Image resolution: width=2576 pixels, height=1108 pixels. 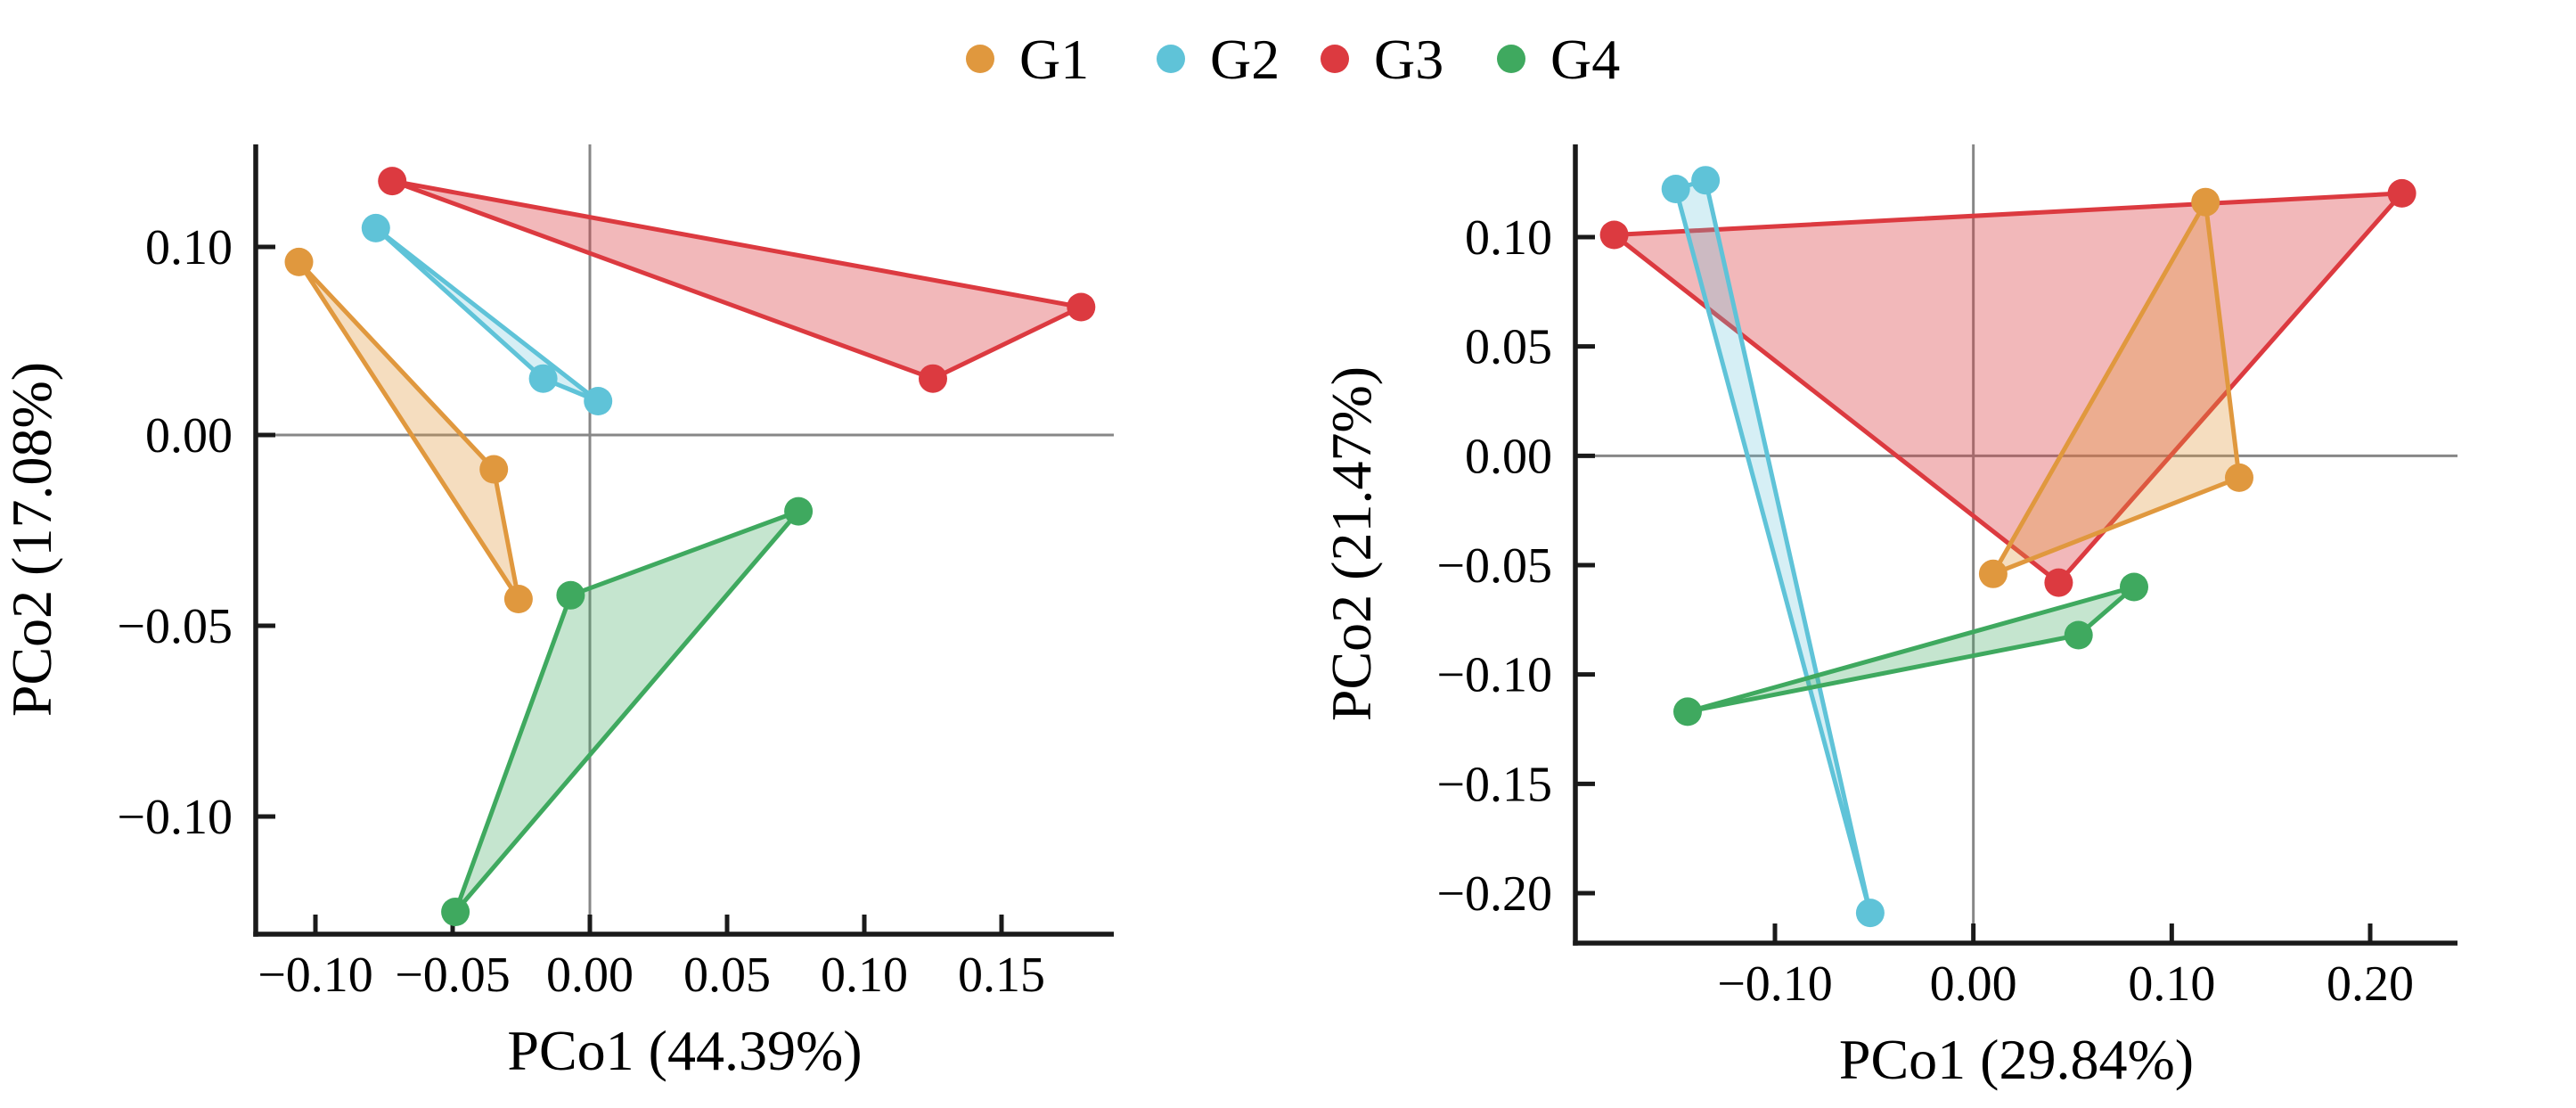 I want to click on legend: G1 G2 G3 G4, so click(x=1293, y=59).